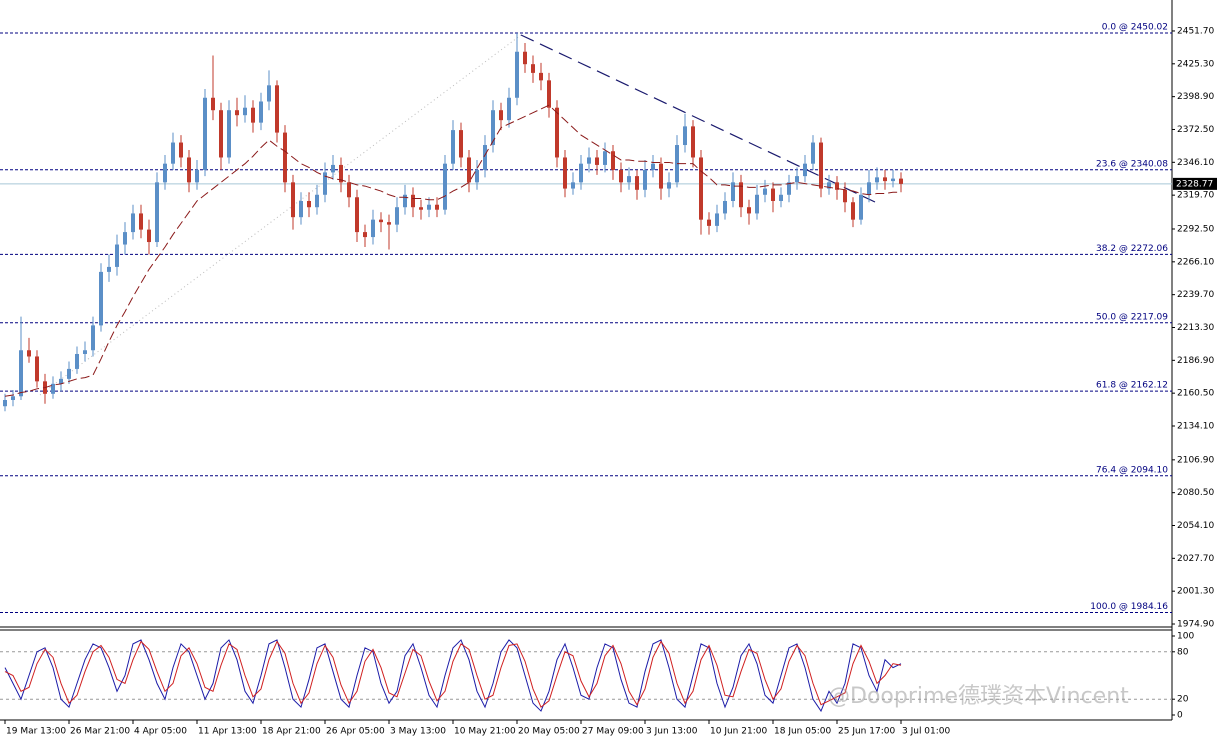  Describe the element at coordinates (453, 674) in the screenshot. I see `oscillator-line` at that location.